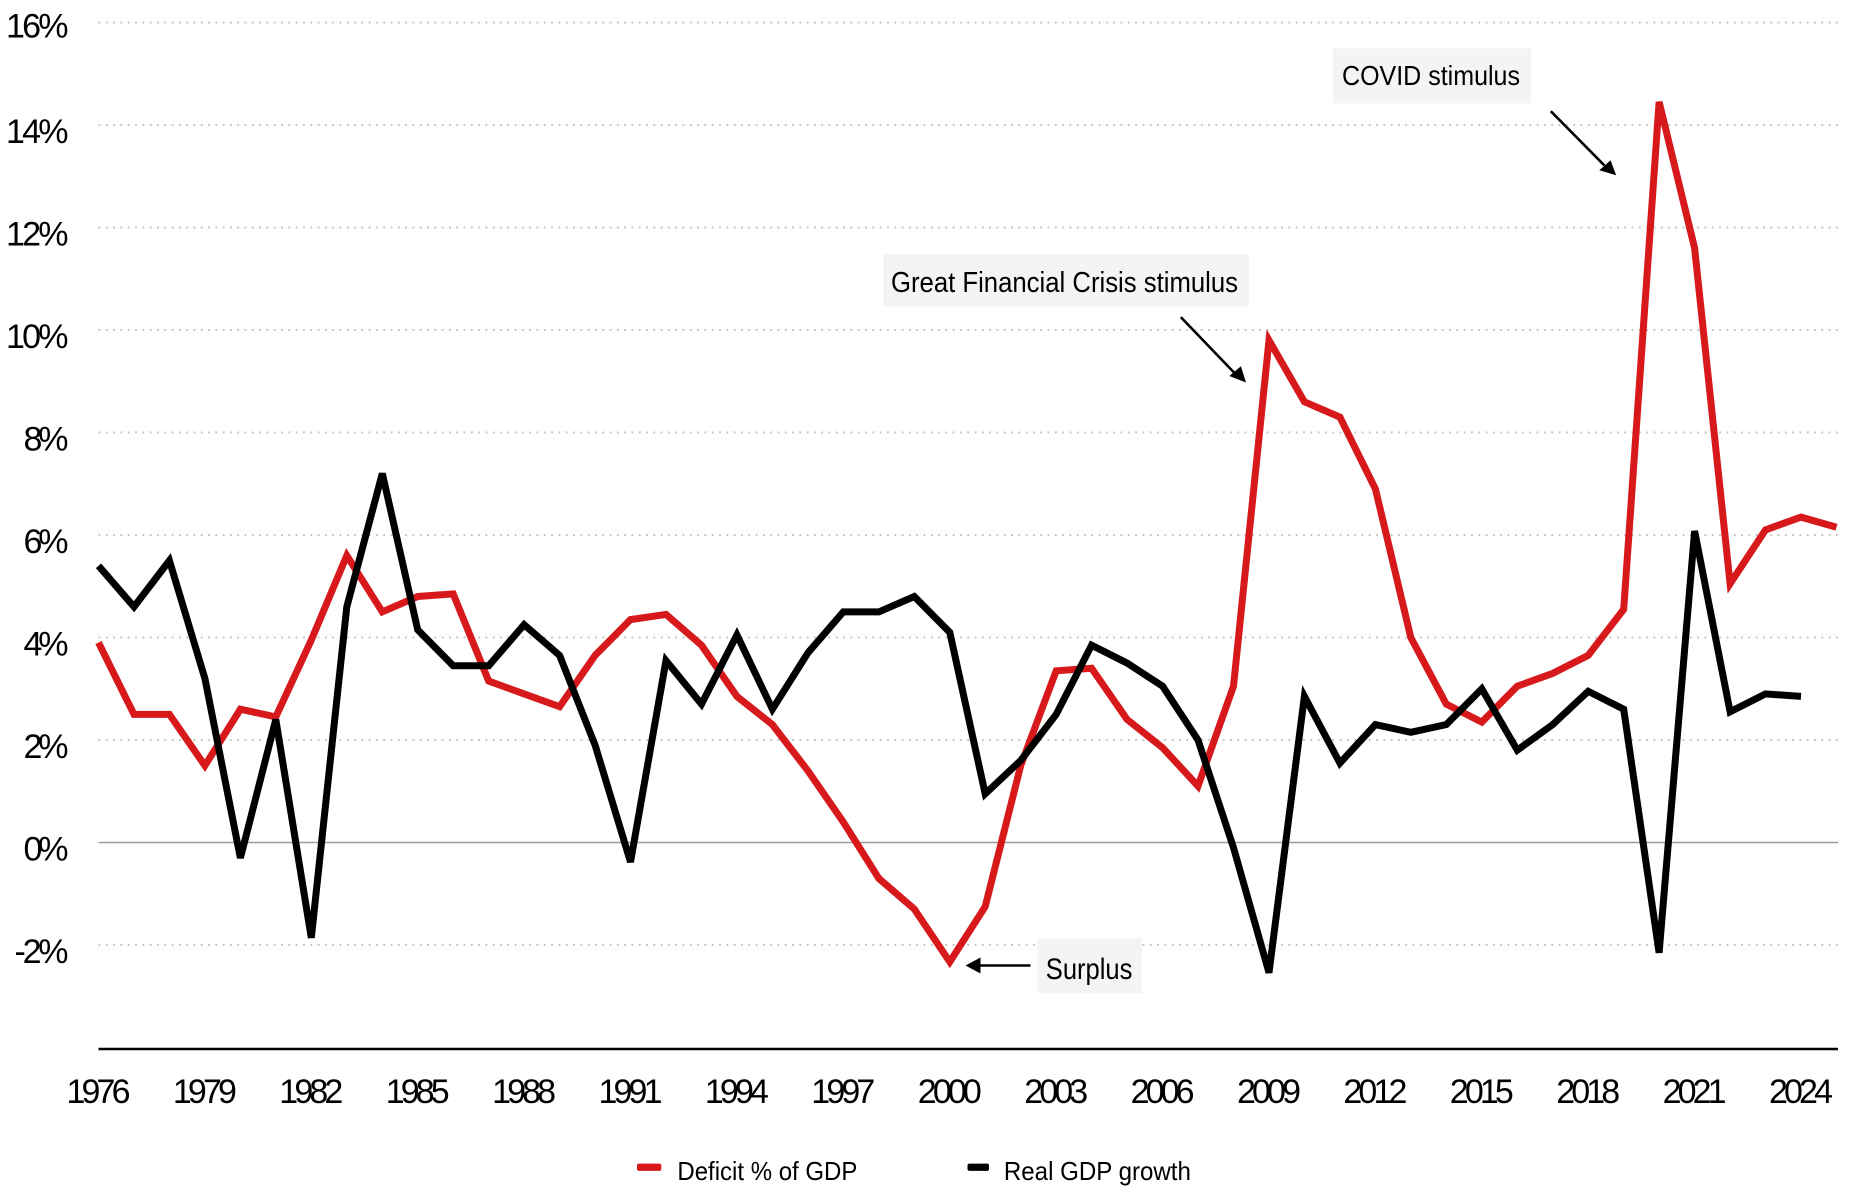  Describe the element at coordinates (418, 1092) in the screenshot. I see `svg-text: 1985` at that location.